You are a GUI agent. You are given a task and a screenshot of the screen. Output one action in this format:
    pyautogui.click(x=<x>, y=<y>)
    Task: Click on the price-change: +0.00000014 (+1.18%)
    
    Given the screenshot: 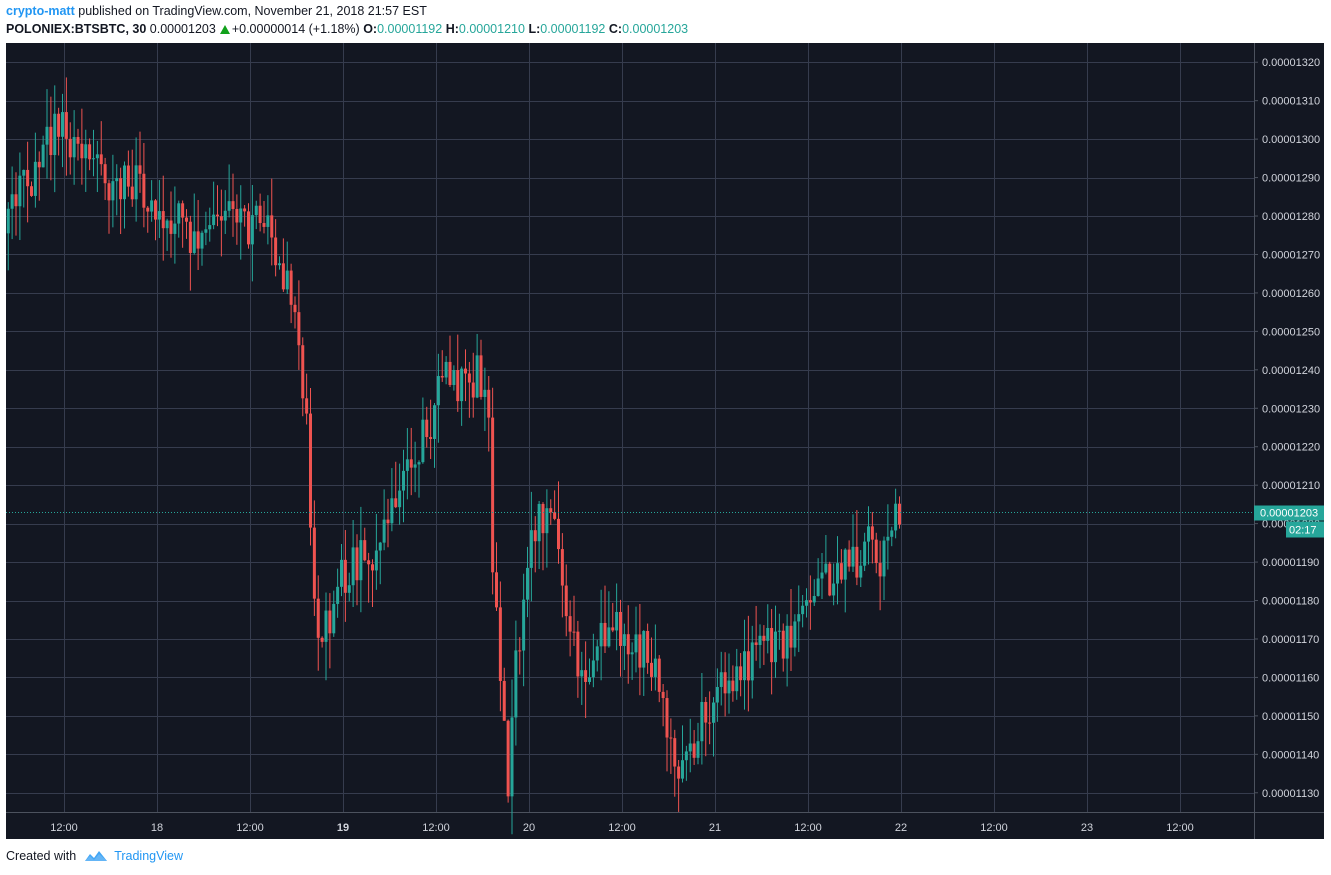 What is the action you would take?
    pyautogui.click(x=295, y=29)
    